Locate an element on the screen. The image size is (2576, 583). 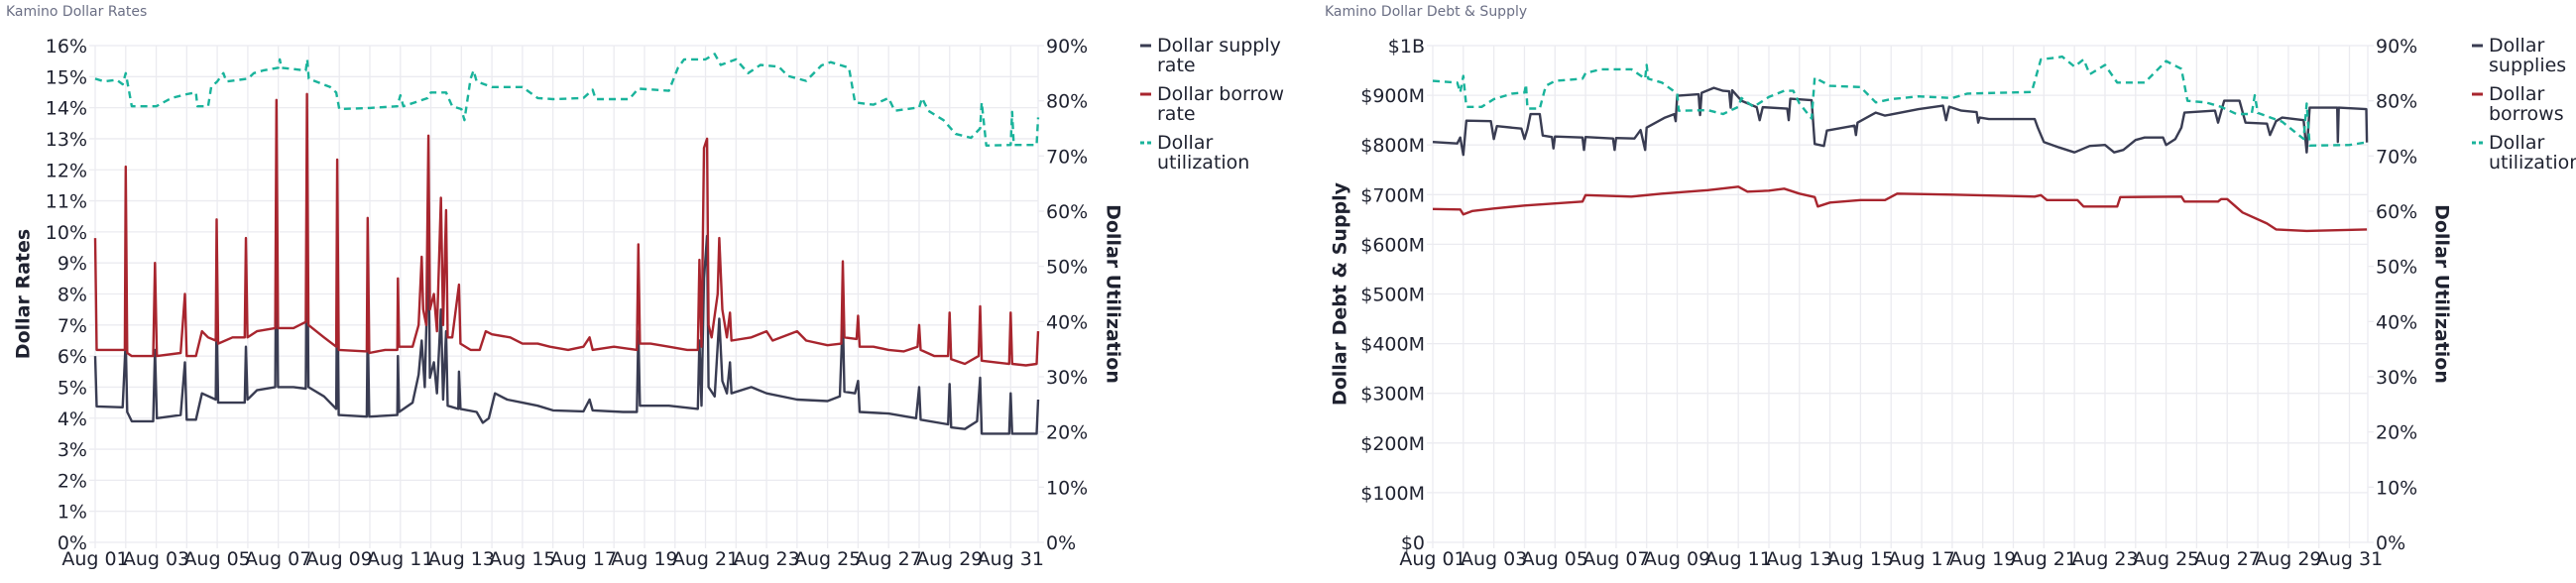
y-axis-title: Dollar Rates is located at coordinates (24, 294).